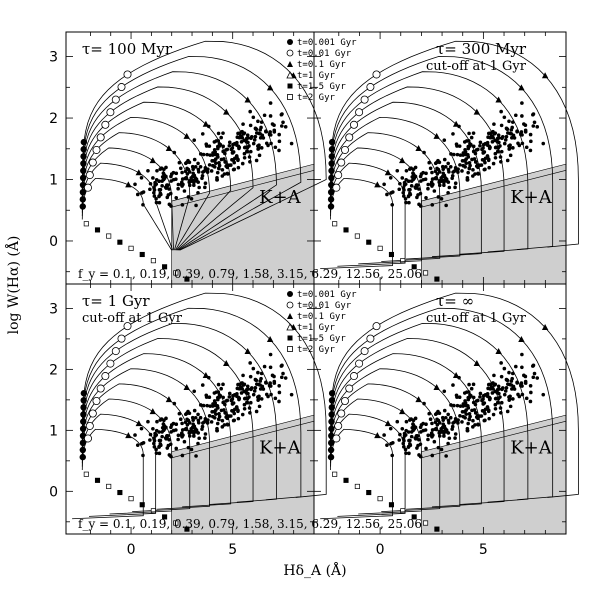 Image resolution: width=598 pixels, height=598 pixels. Describe the element at coordinates (476, 66) in the screenshot. I see `panel-subtitle: cut-off at 1 Gyr` at that location.